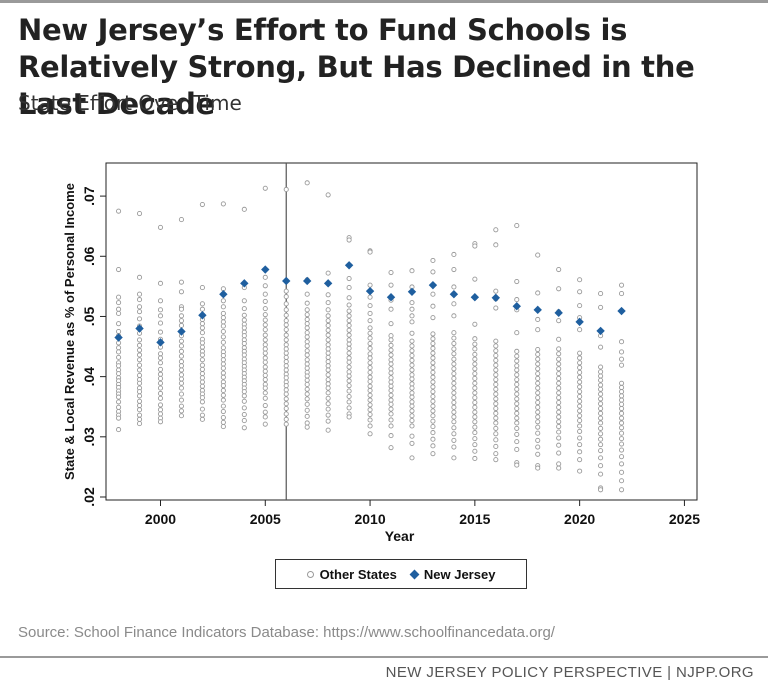  I want to click on x-tick-label: 2010, so click(369, 519).